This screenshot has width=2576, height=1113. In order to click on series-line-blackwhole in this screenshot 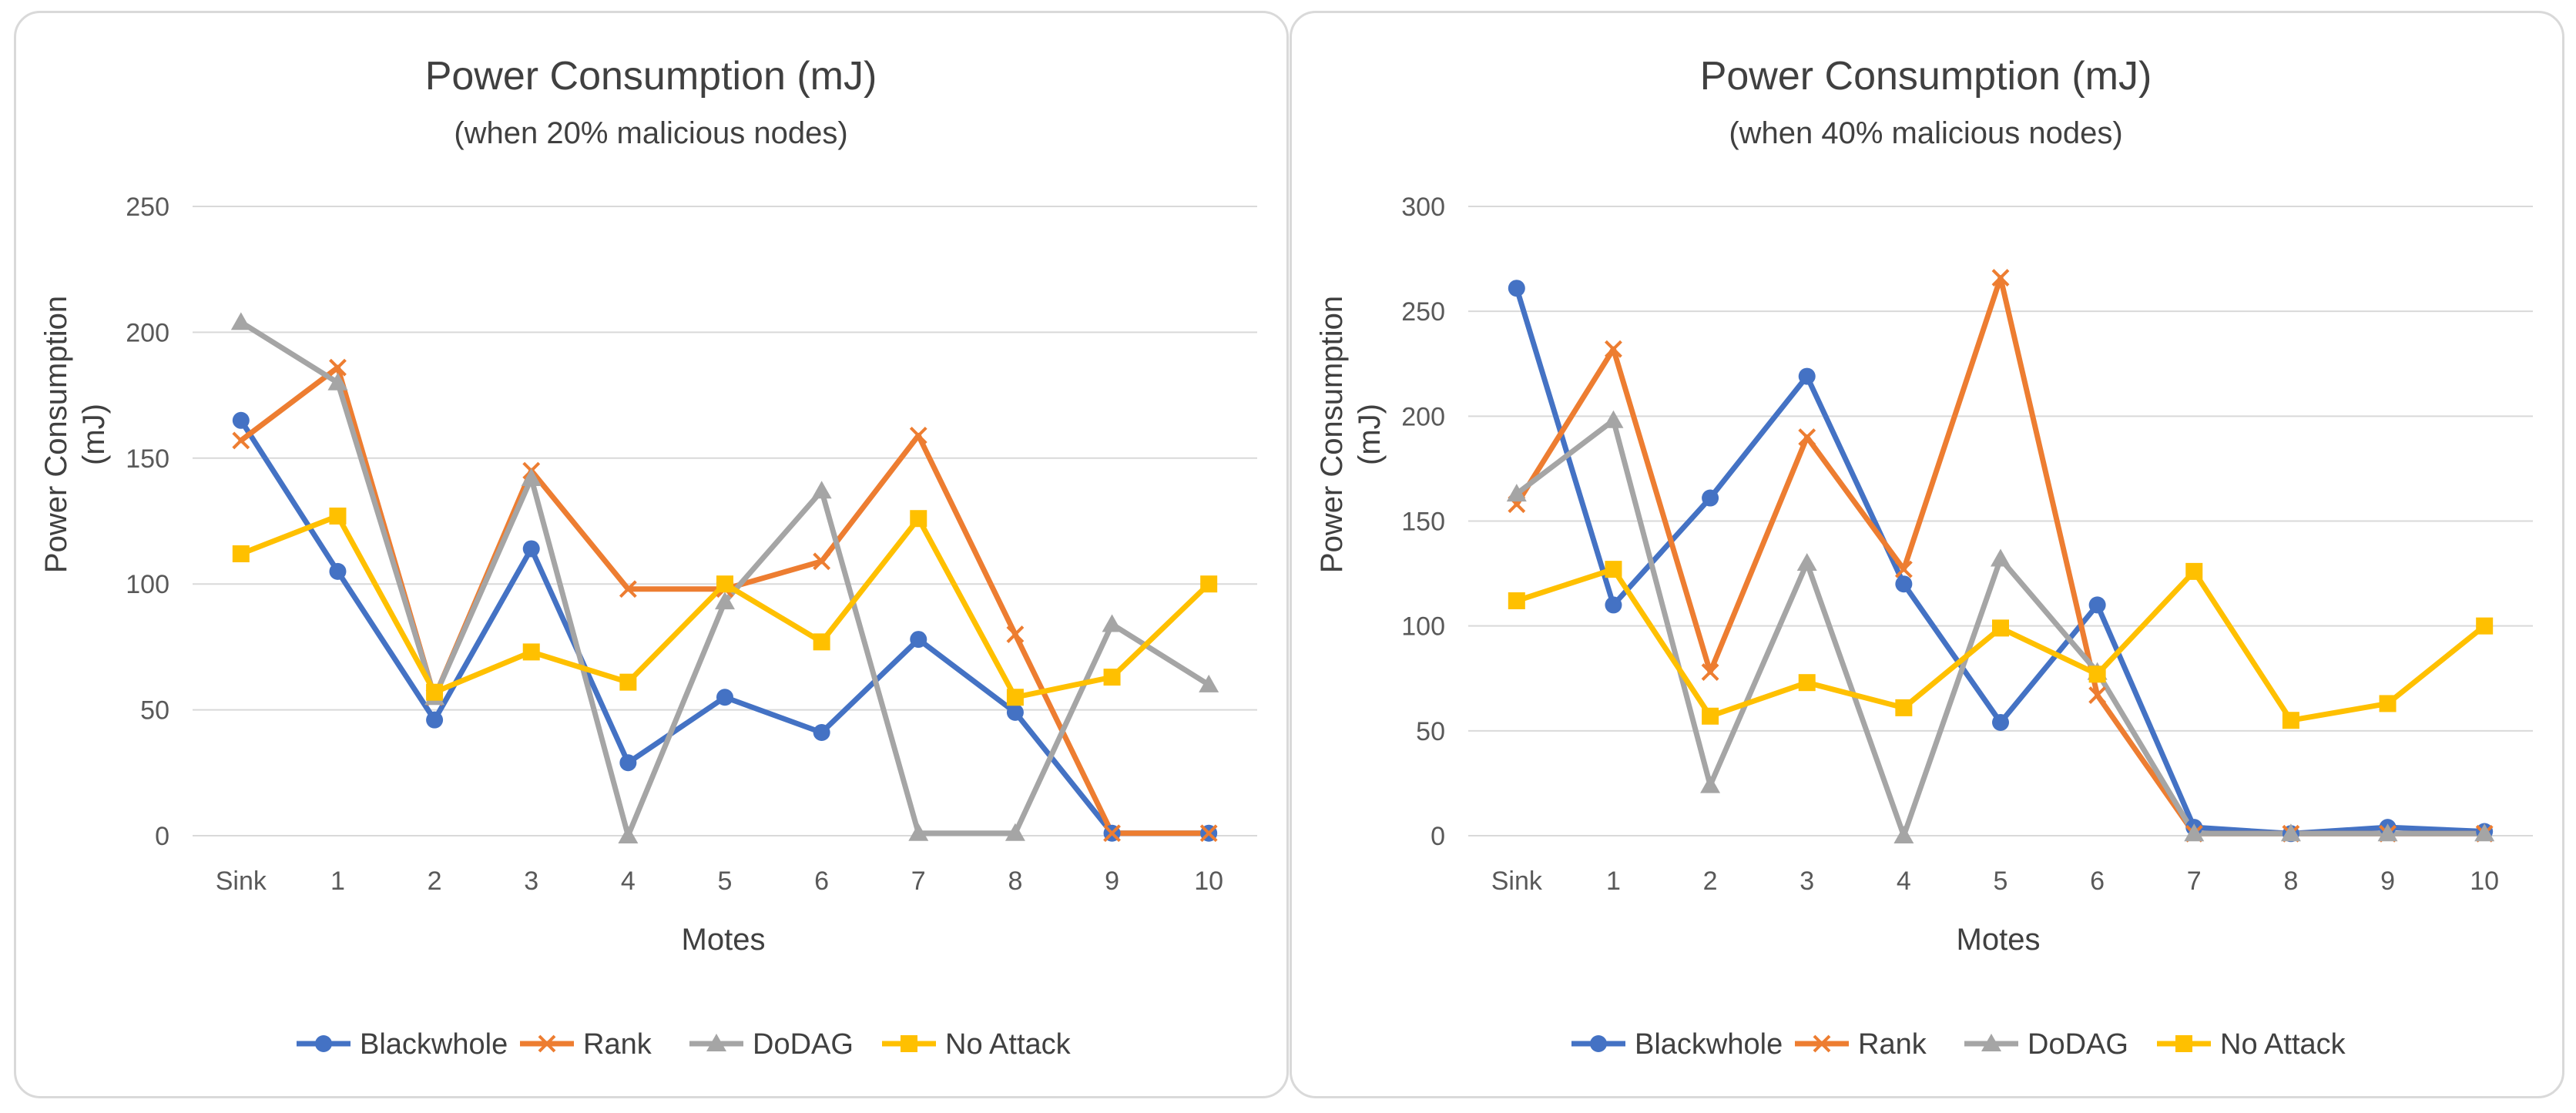, I will do `click(725, 627)`.